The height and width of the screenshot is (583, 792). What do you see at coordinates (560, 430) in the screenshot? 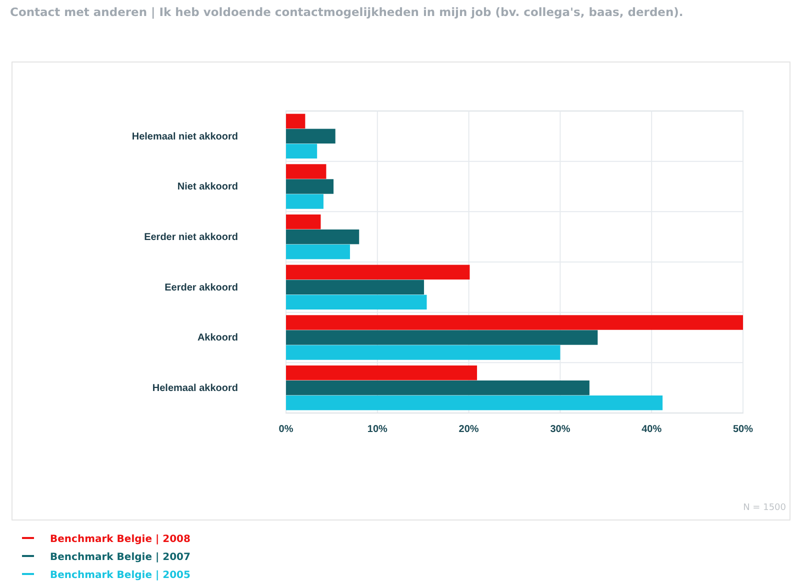
I see `x-tick-label: 30%` at bounding box center [560, 430].